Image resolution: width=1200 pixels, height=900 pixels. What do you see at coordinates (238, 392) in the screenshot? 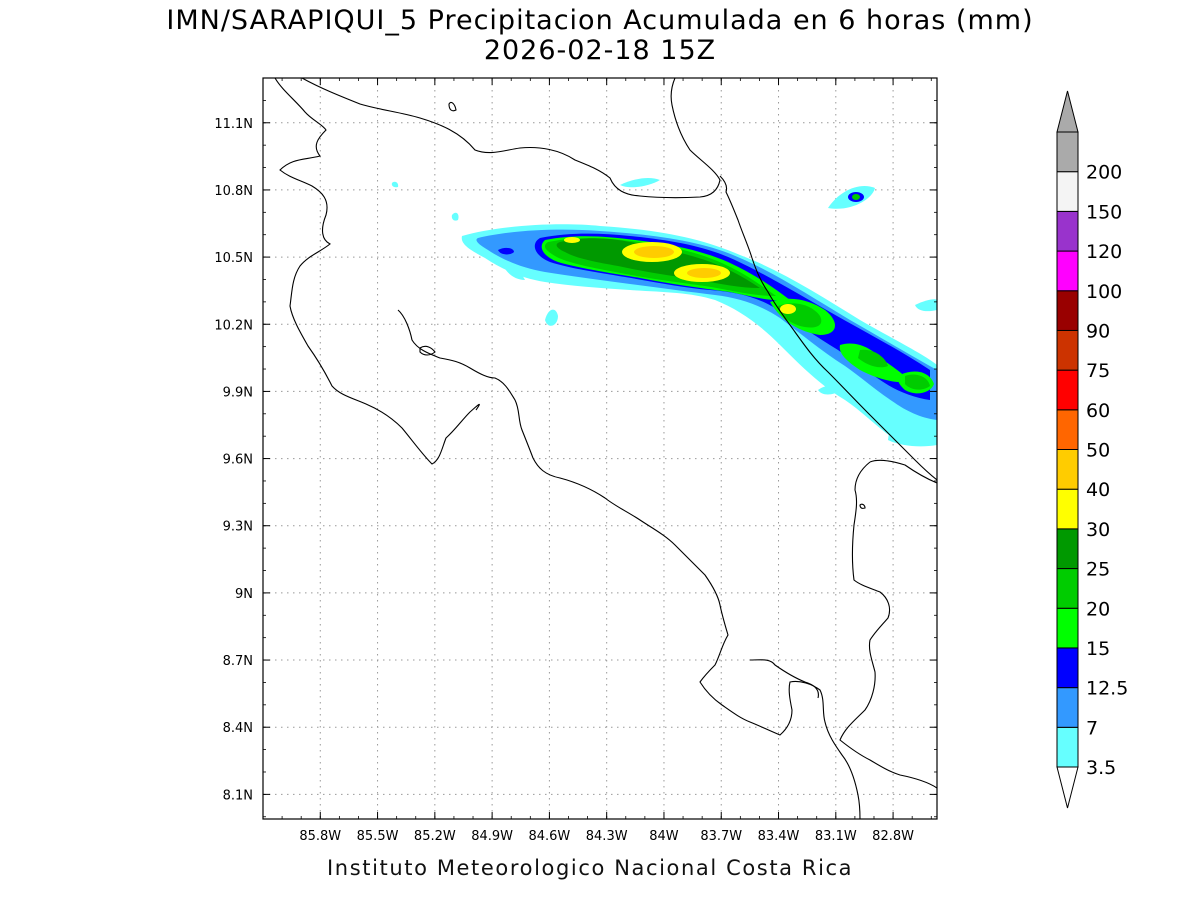
I see `y-tick-label: 9.9N` at bounding box center [238, 392].